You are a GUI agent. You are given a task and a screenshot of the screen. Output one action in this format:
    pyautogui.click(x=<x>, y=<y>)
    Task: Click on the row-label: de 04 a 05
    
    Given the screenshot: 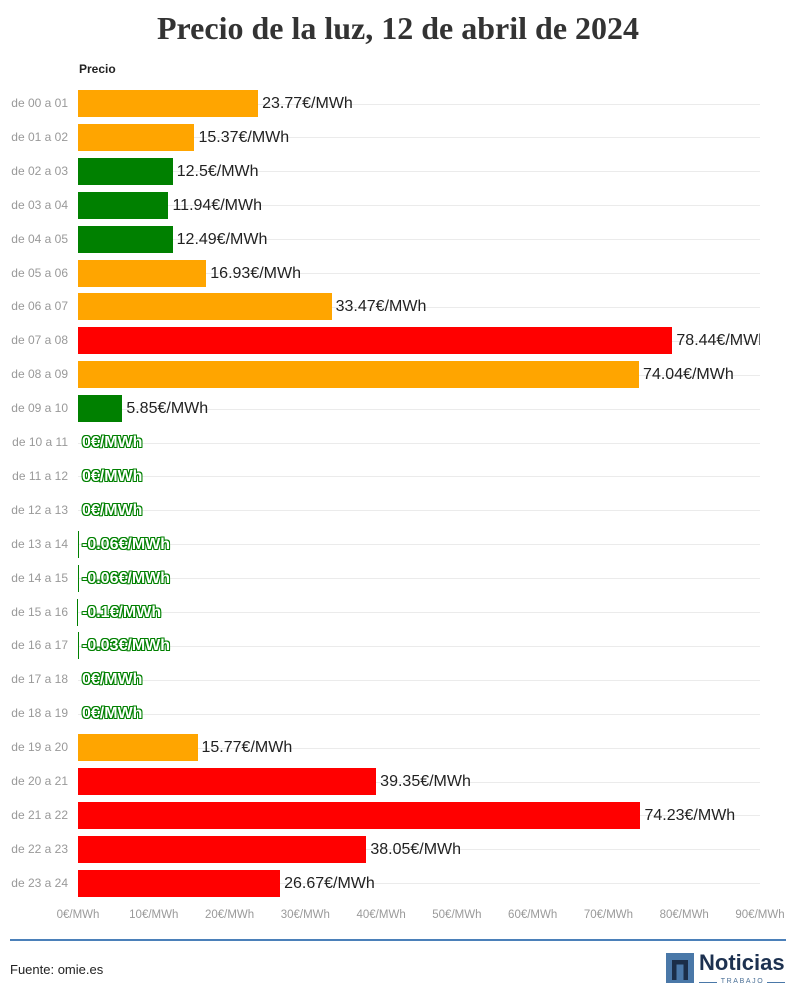 What is the action you would take?
    pyautogui.click(x=39, y=238)
    